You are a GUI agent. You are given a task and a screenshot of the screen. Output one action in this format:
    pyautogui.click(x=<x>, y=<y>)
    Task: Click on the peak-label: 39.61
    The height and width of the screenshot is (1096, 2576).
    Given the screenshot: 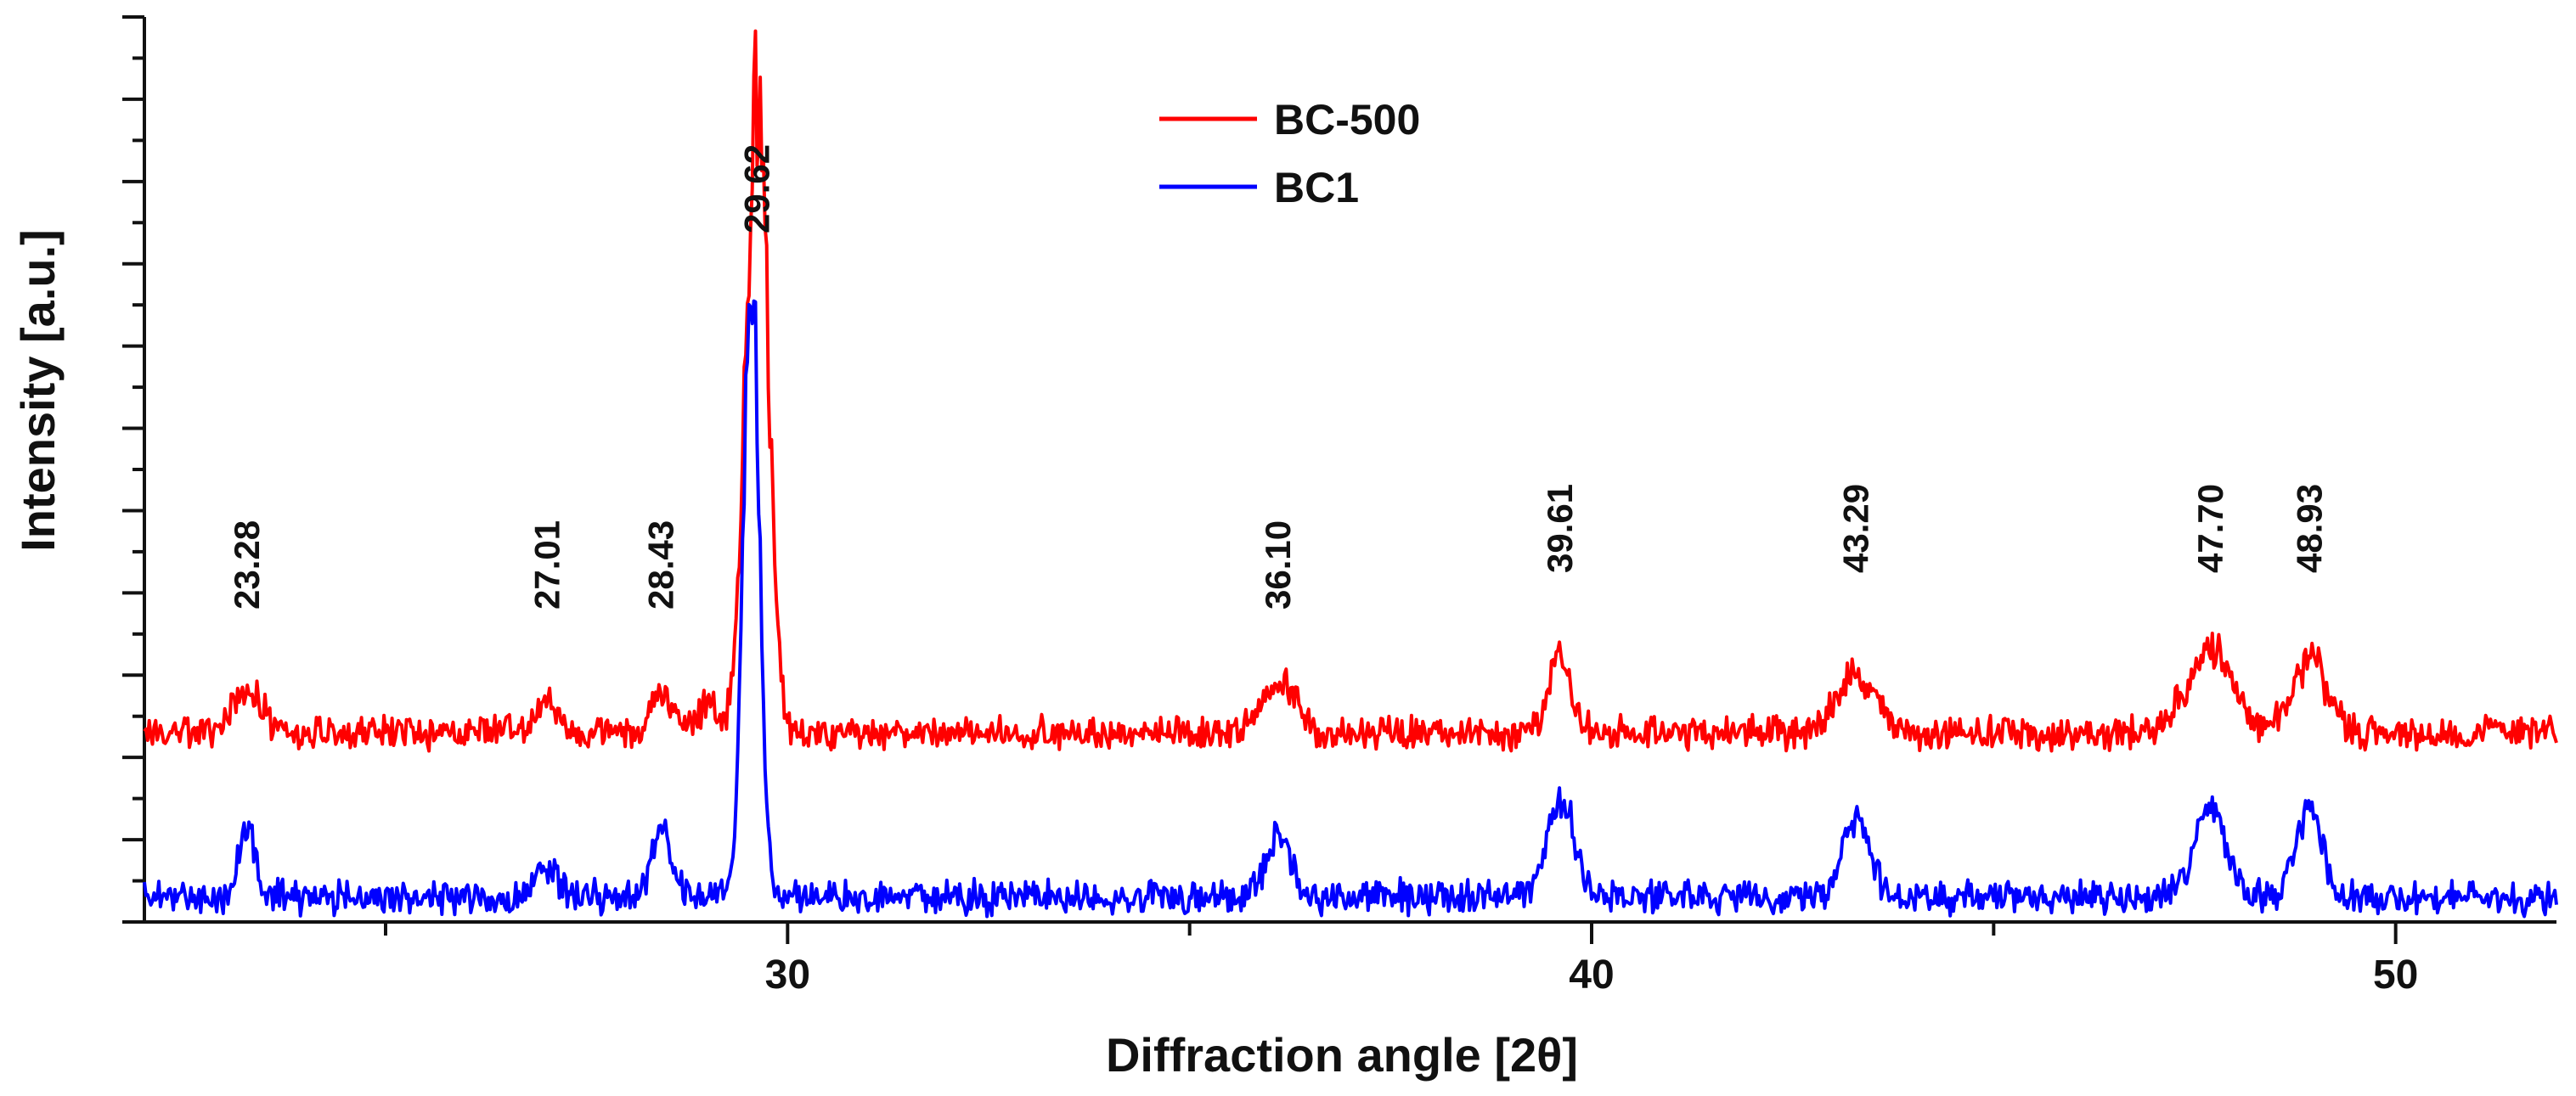 What is the action you would take?
    pyautogui.click(x=1560, y=528)
    